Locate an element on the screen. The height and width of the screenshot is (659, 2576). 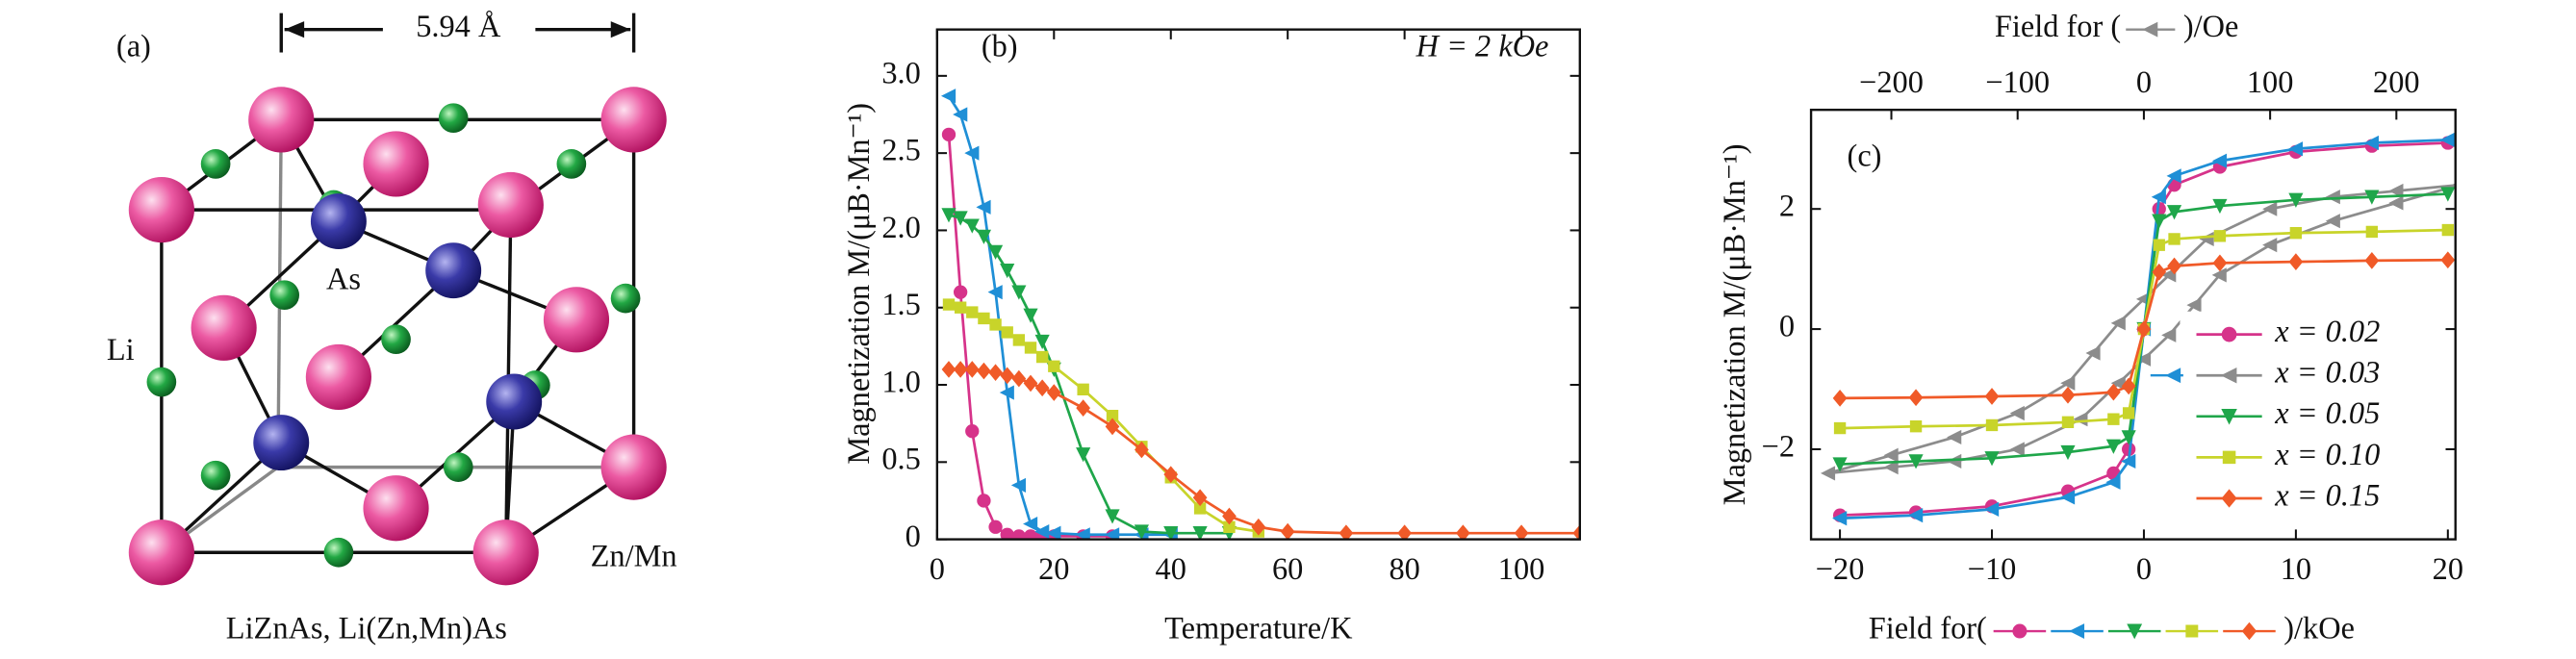
caption: LiZnAs, Li(Zn,Mn)As is located at coordinates (366, 628).